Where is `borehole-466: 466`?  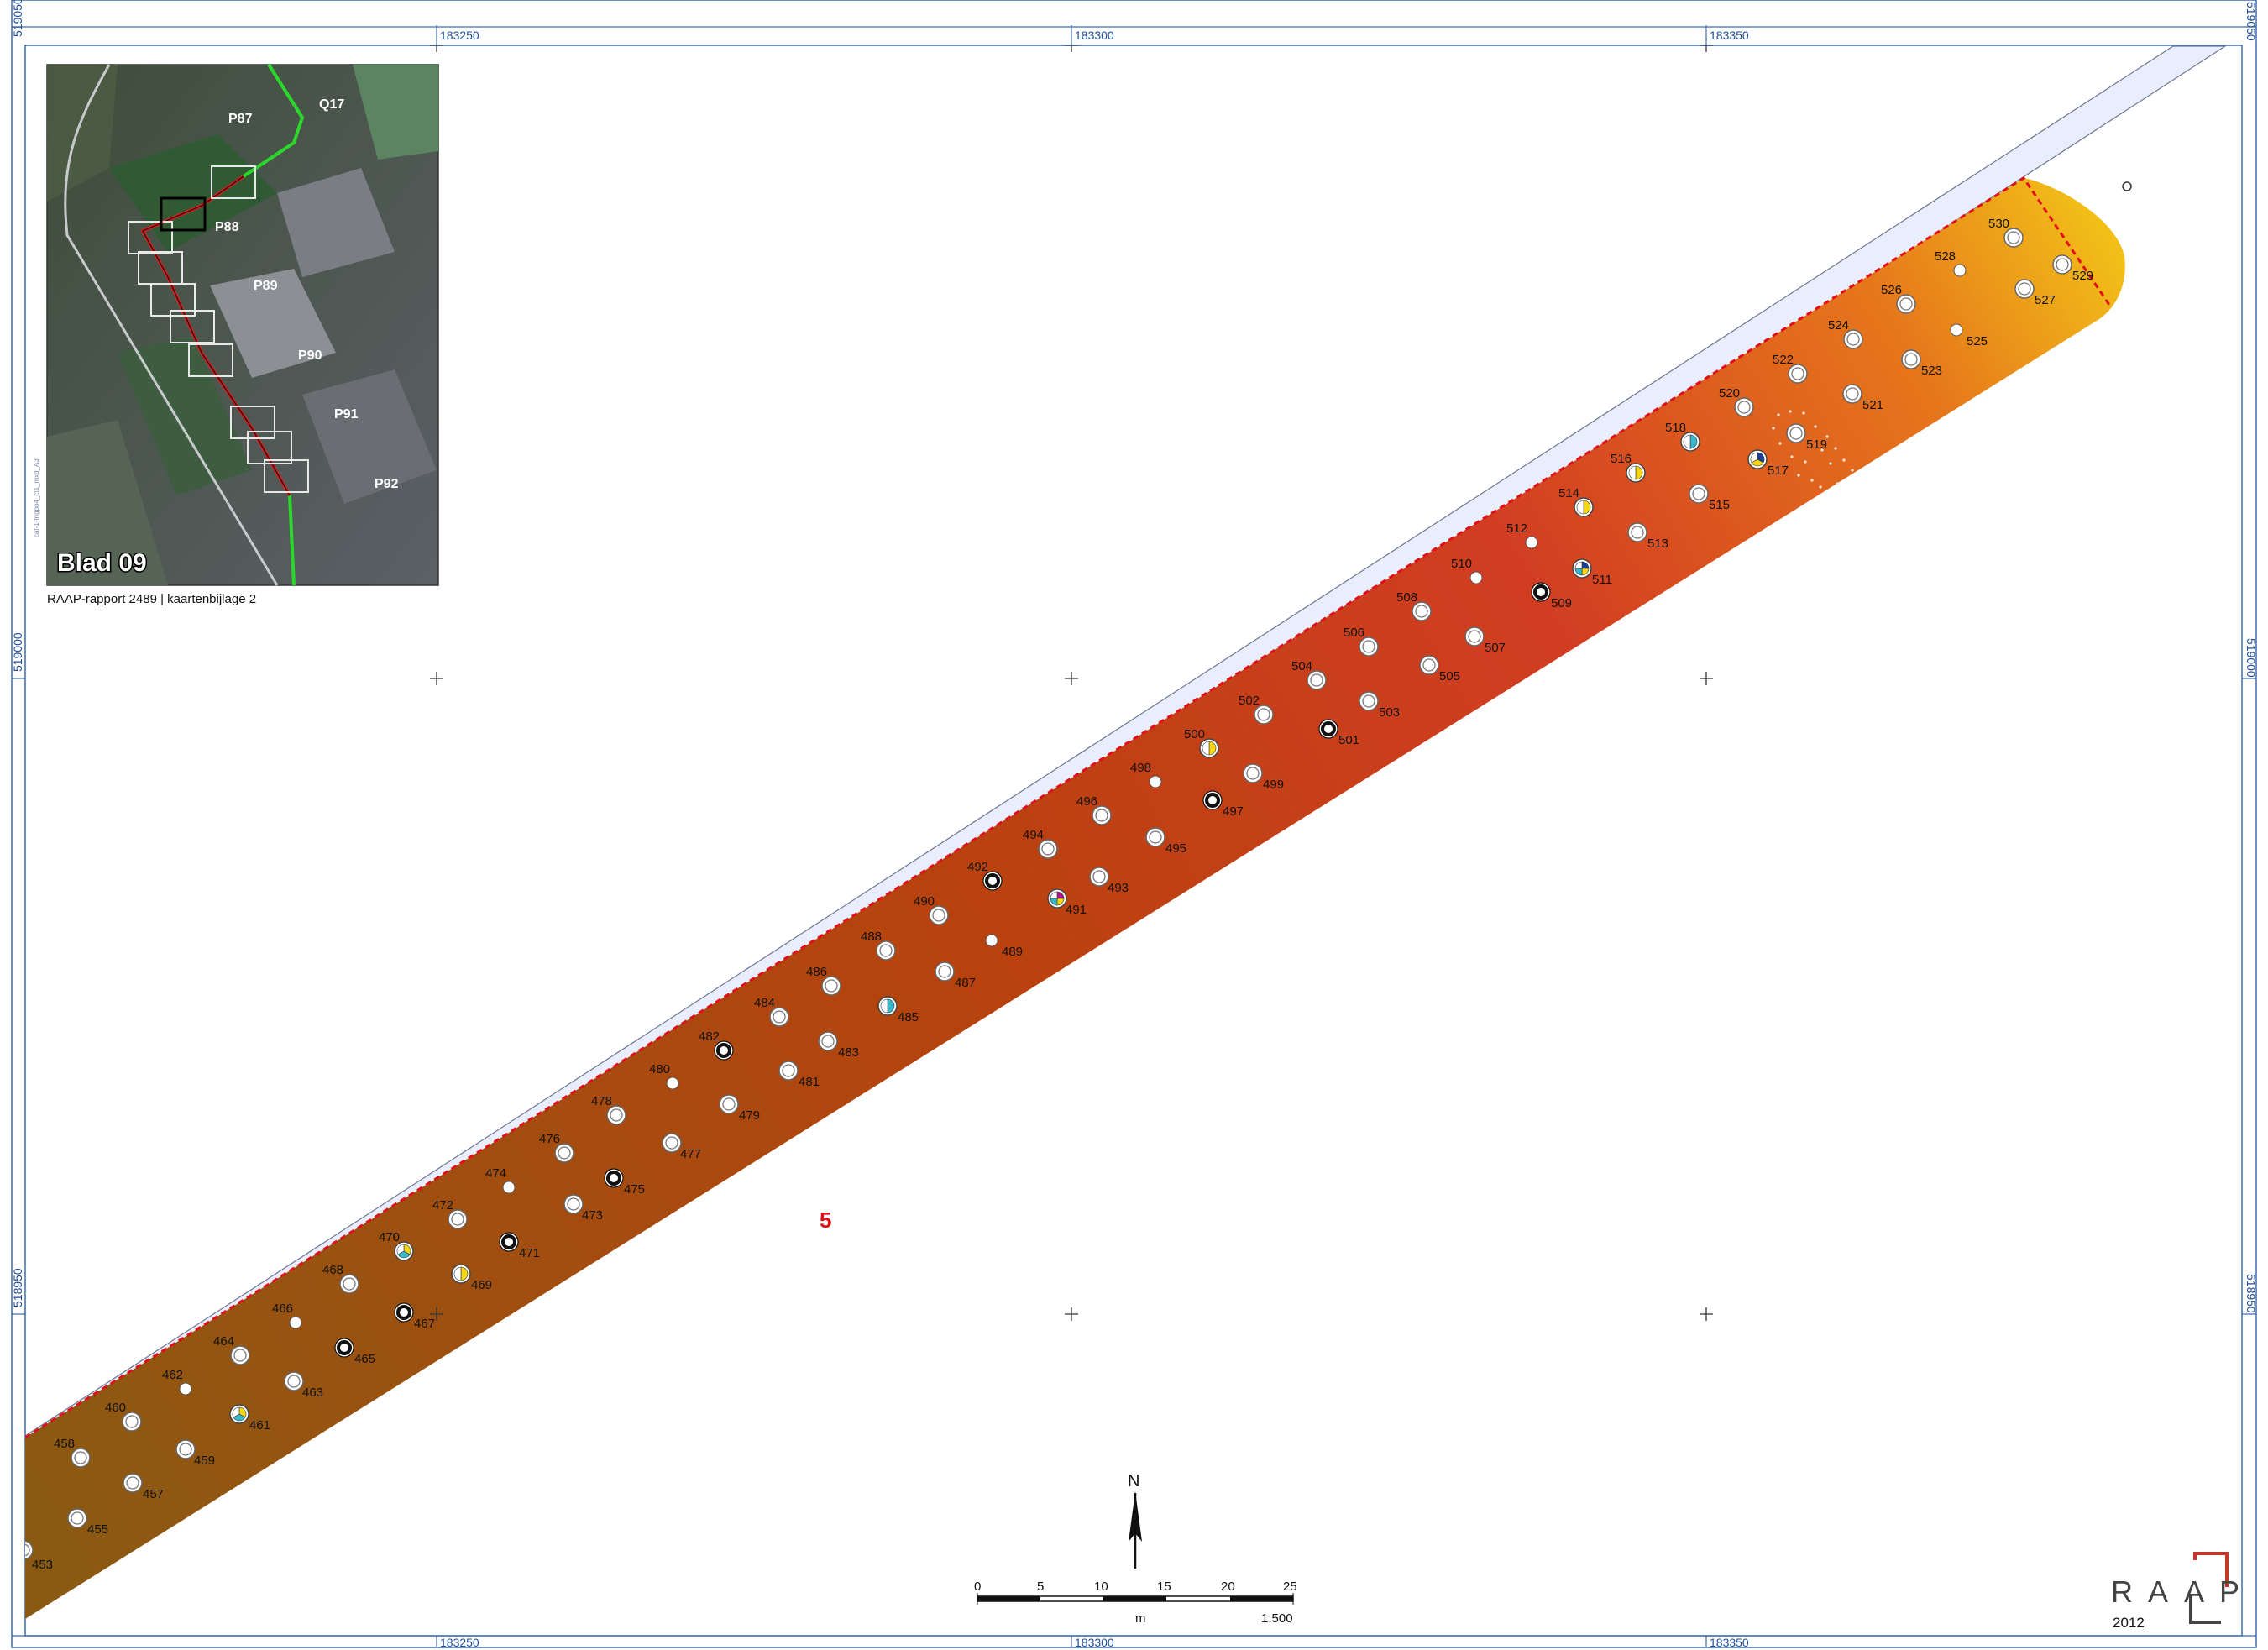 borehole-466: 466 is located at coordinates (287, 1315).